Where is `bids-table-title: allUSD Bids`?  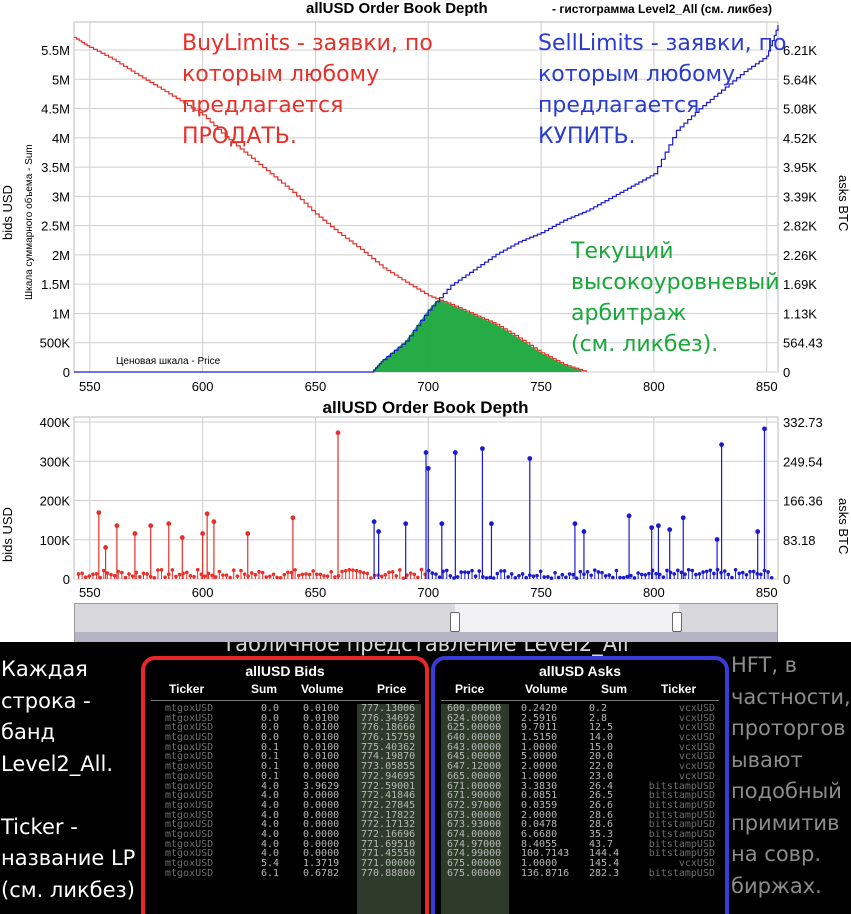
bids-table-title: allUSD Bids is located at coordinates (285, 671).